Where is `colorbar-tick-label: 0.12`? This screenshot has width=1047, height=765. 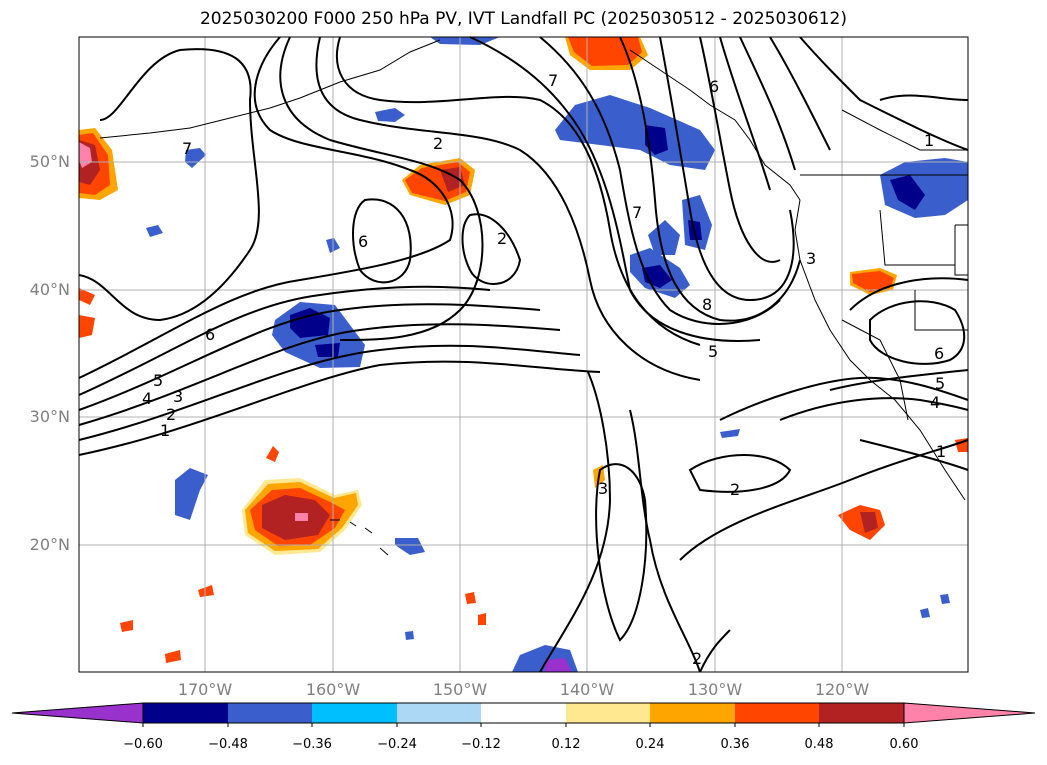
colorbar-tick-label: 0.12 is located at coordinates (566, 744).